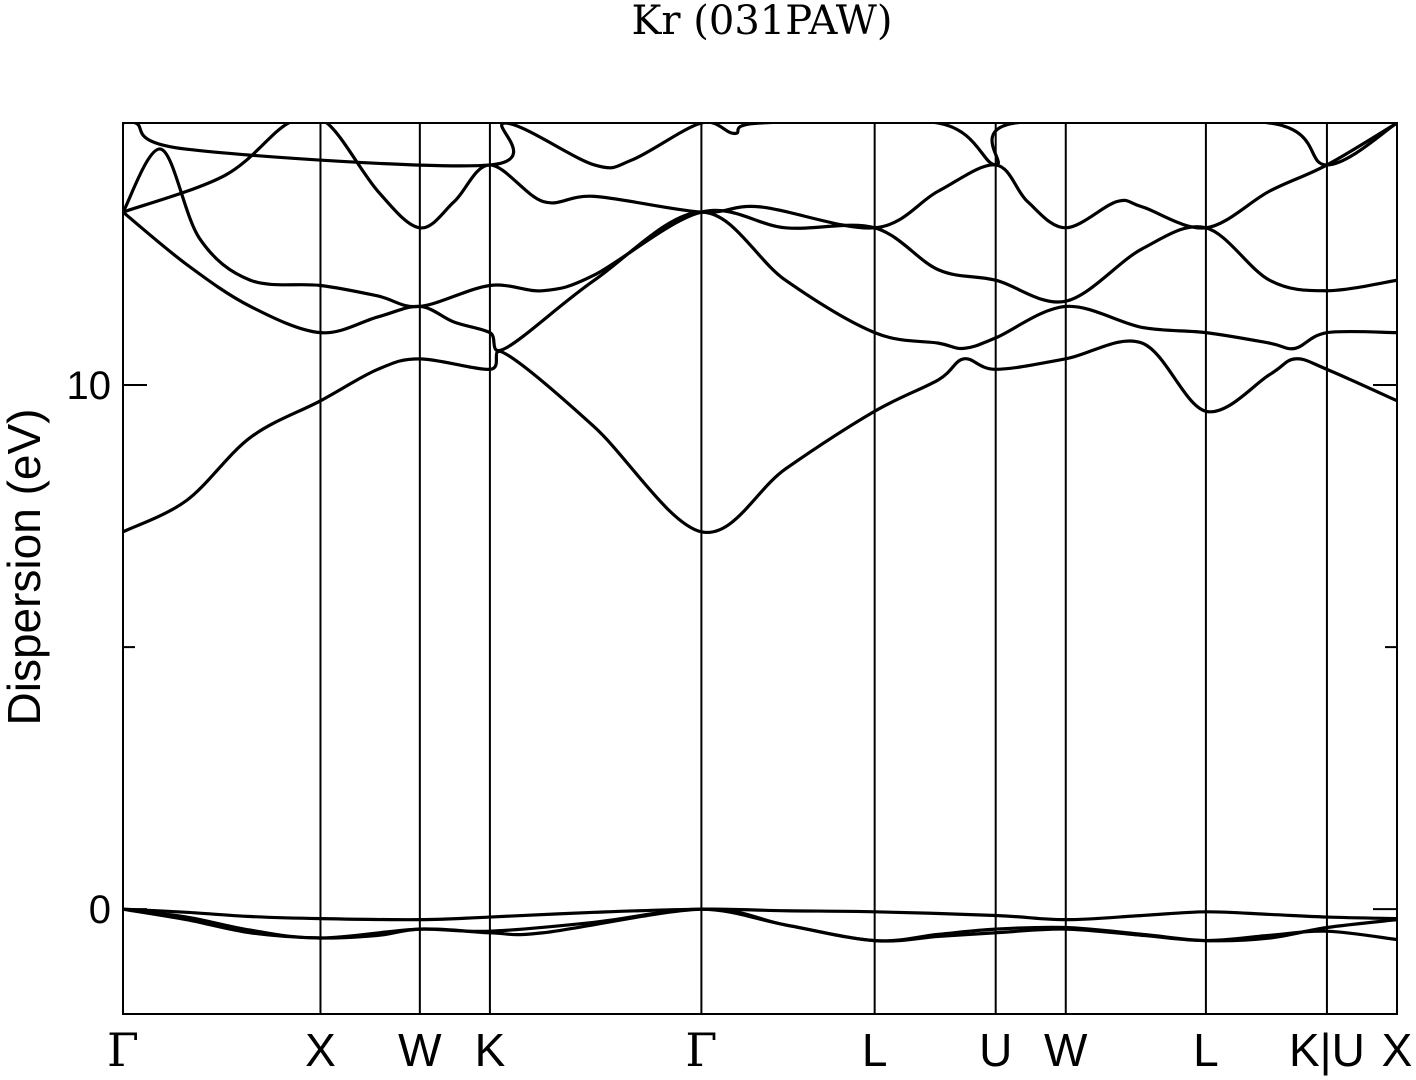  Describe the element at coordinates (89, 386) in the screenshot. I see `y-tick-label: 10` at that location.